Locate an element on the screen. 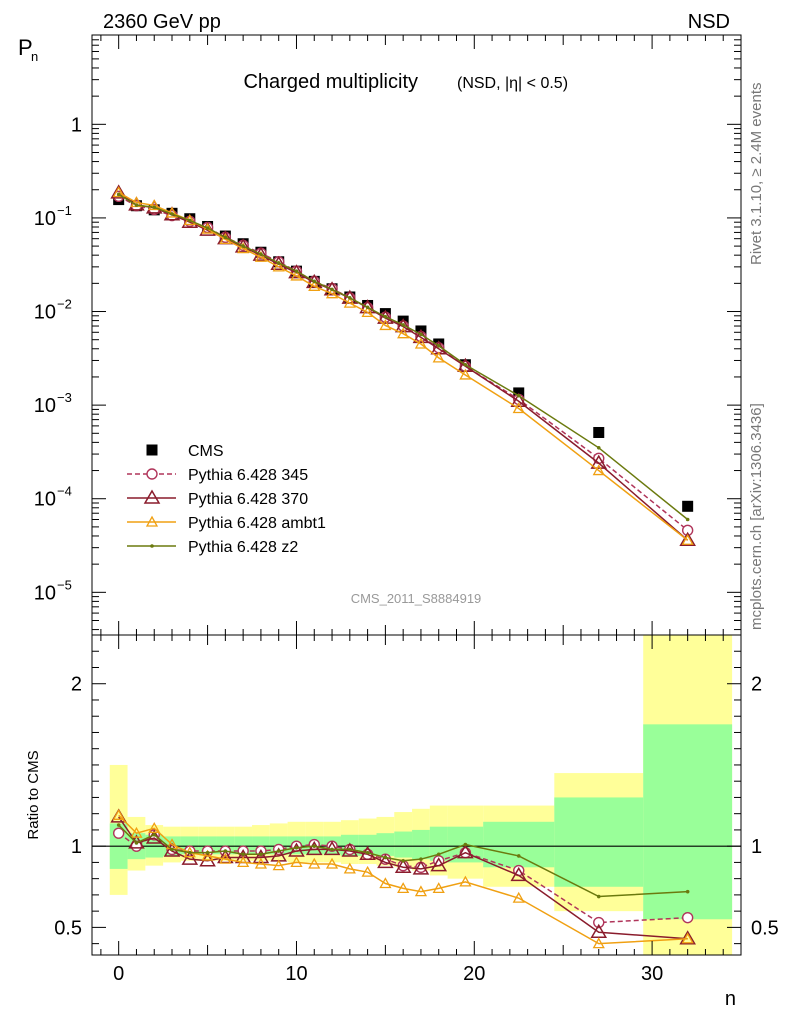 This screenshot has height=1024, width=786. header-right: NSD is located at coordinates (709, 22).